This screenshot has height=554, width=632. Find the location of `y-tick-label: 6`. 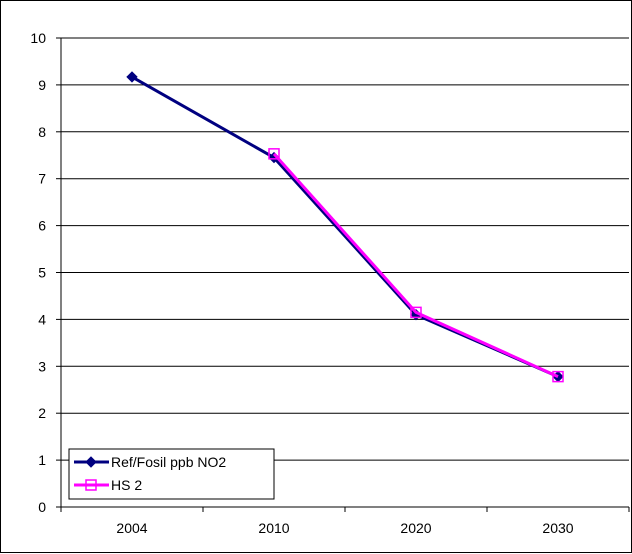

y-tick-label: 6 is located at coordinates (42, 226).